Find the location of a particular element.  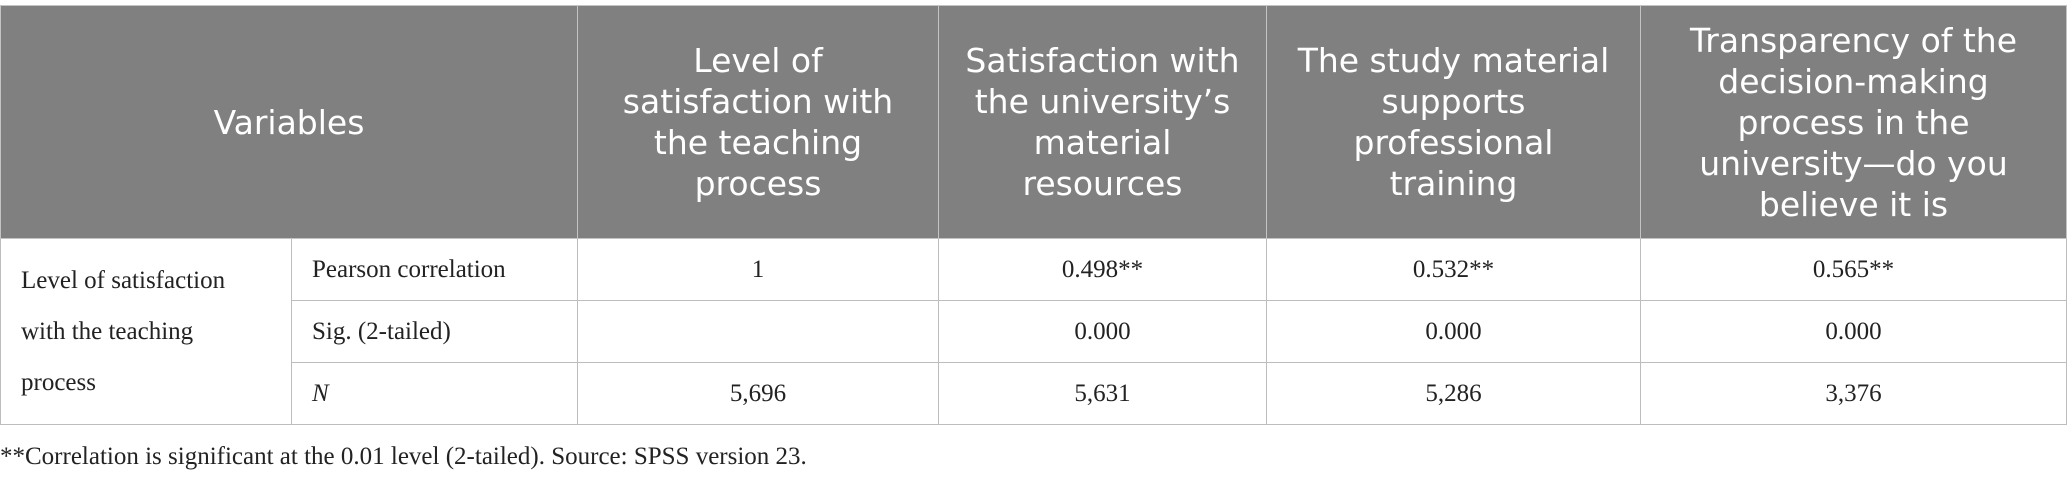

table-cell: 1 is located at coordinates (758, 269).